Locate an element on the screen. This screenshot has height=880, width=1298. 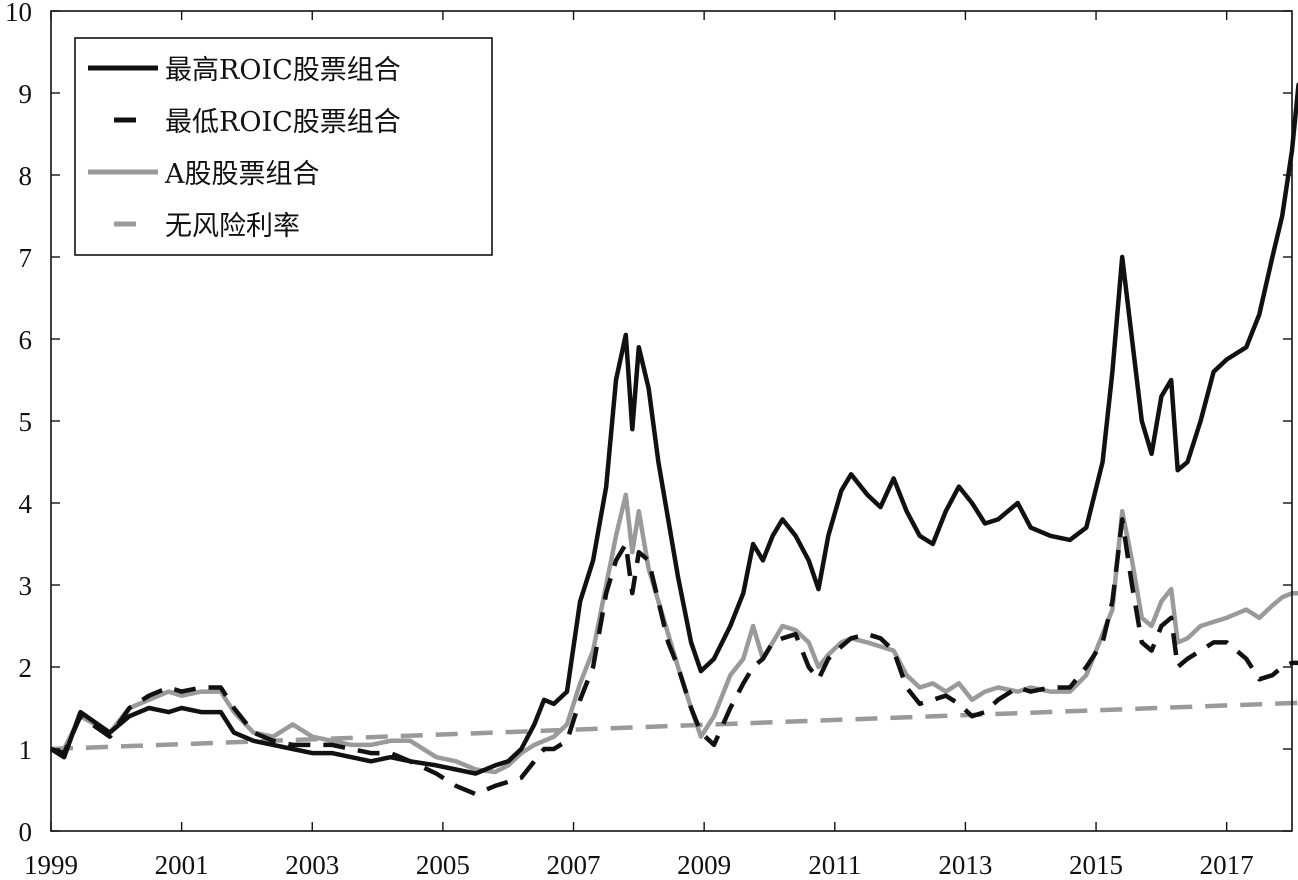
legend-label-3: 无风险利率 is located at coordinates (232, 226).